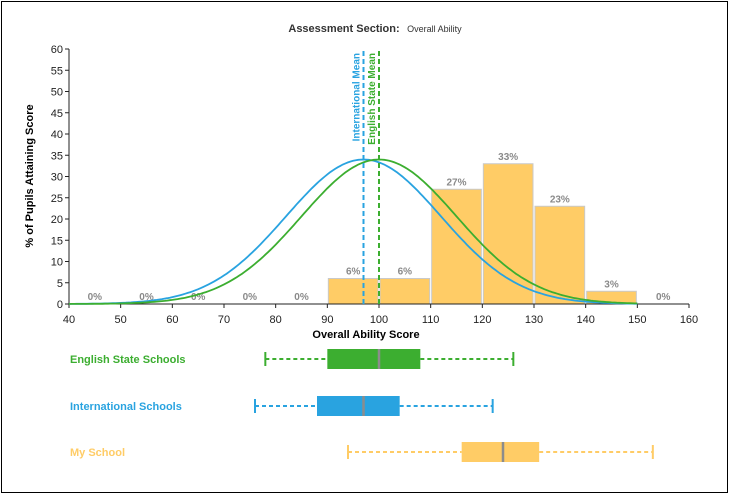 The image size is (731, 496). I want to click on y-tick-label-4: 20, so click(57, 220).